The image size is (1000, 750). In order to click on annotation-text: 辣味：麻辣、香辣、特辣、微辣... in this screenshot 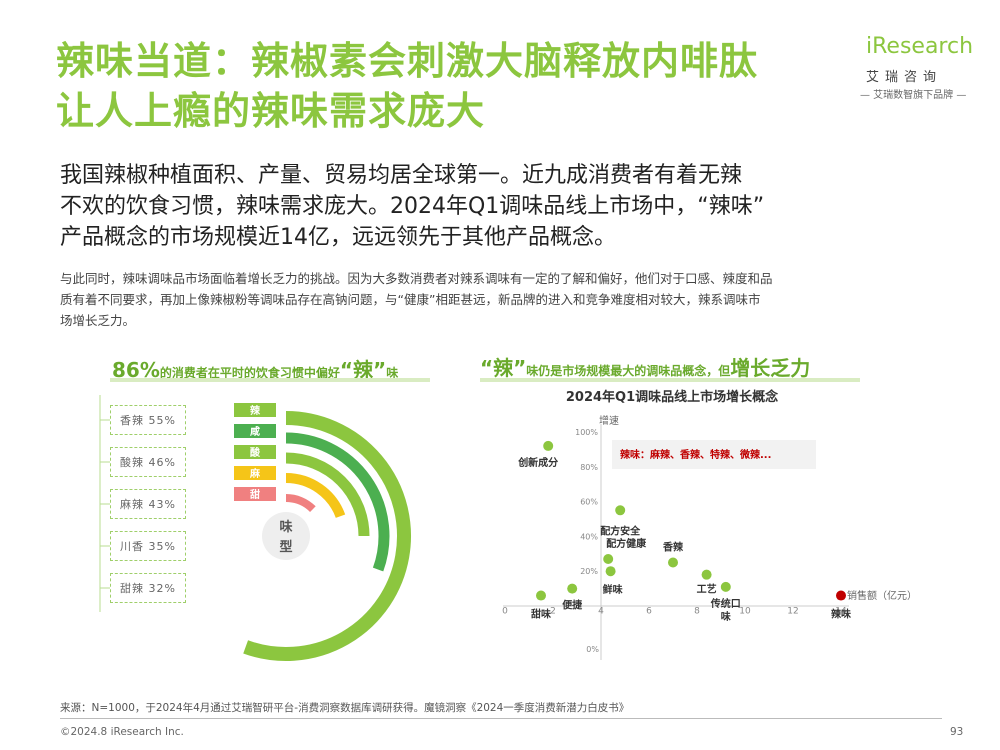, I will do `click(695, 454)`.